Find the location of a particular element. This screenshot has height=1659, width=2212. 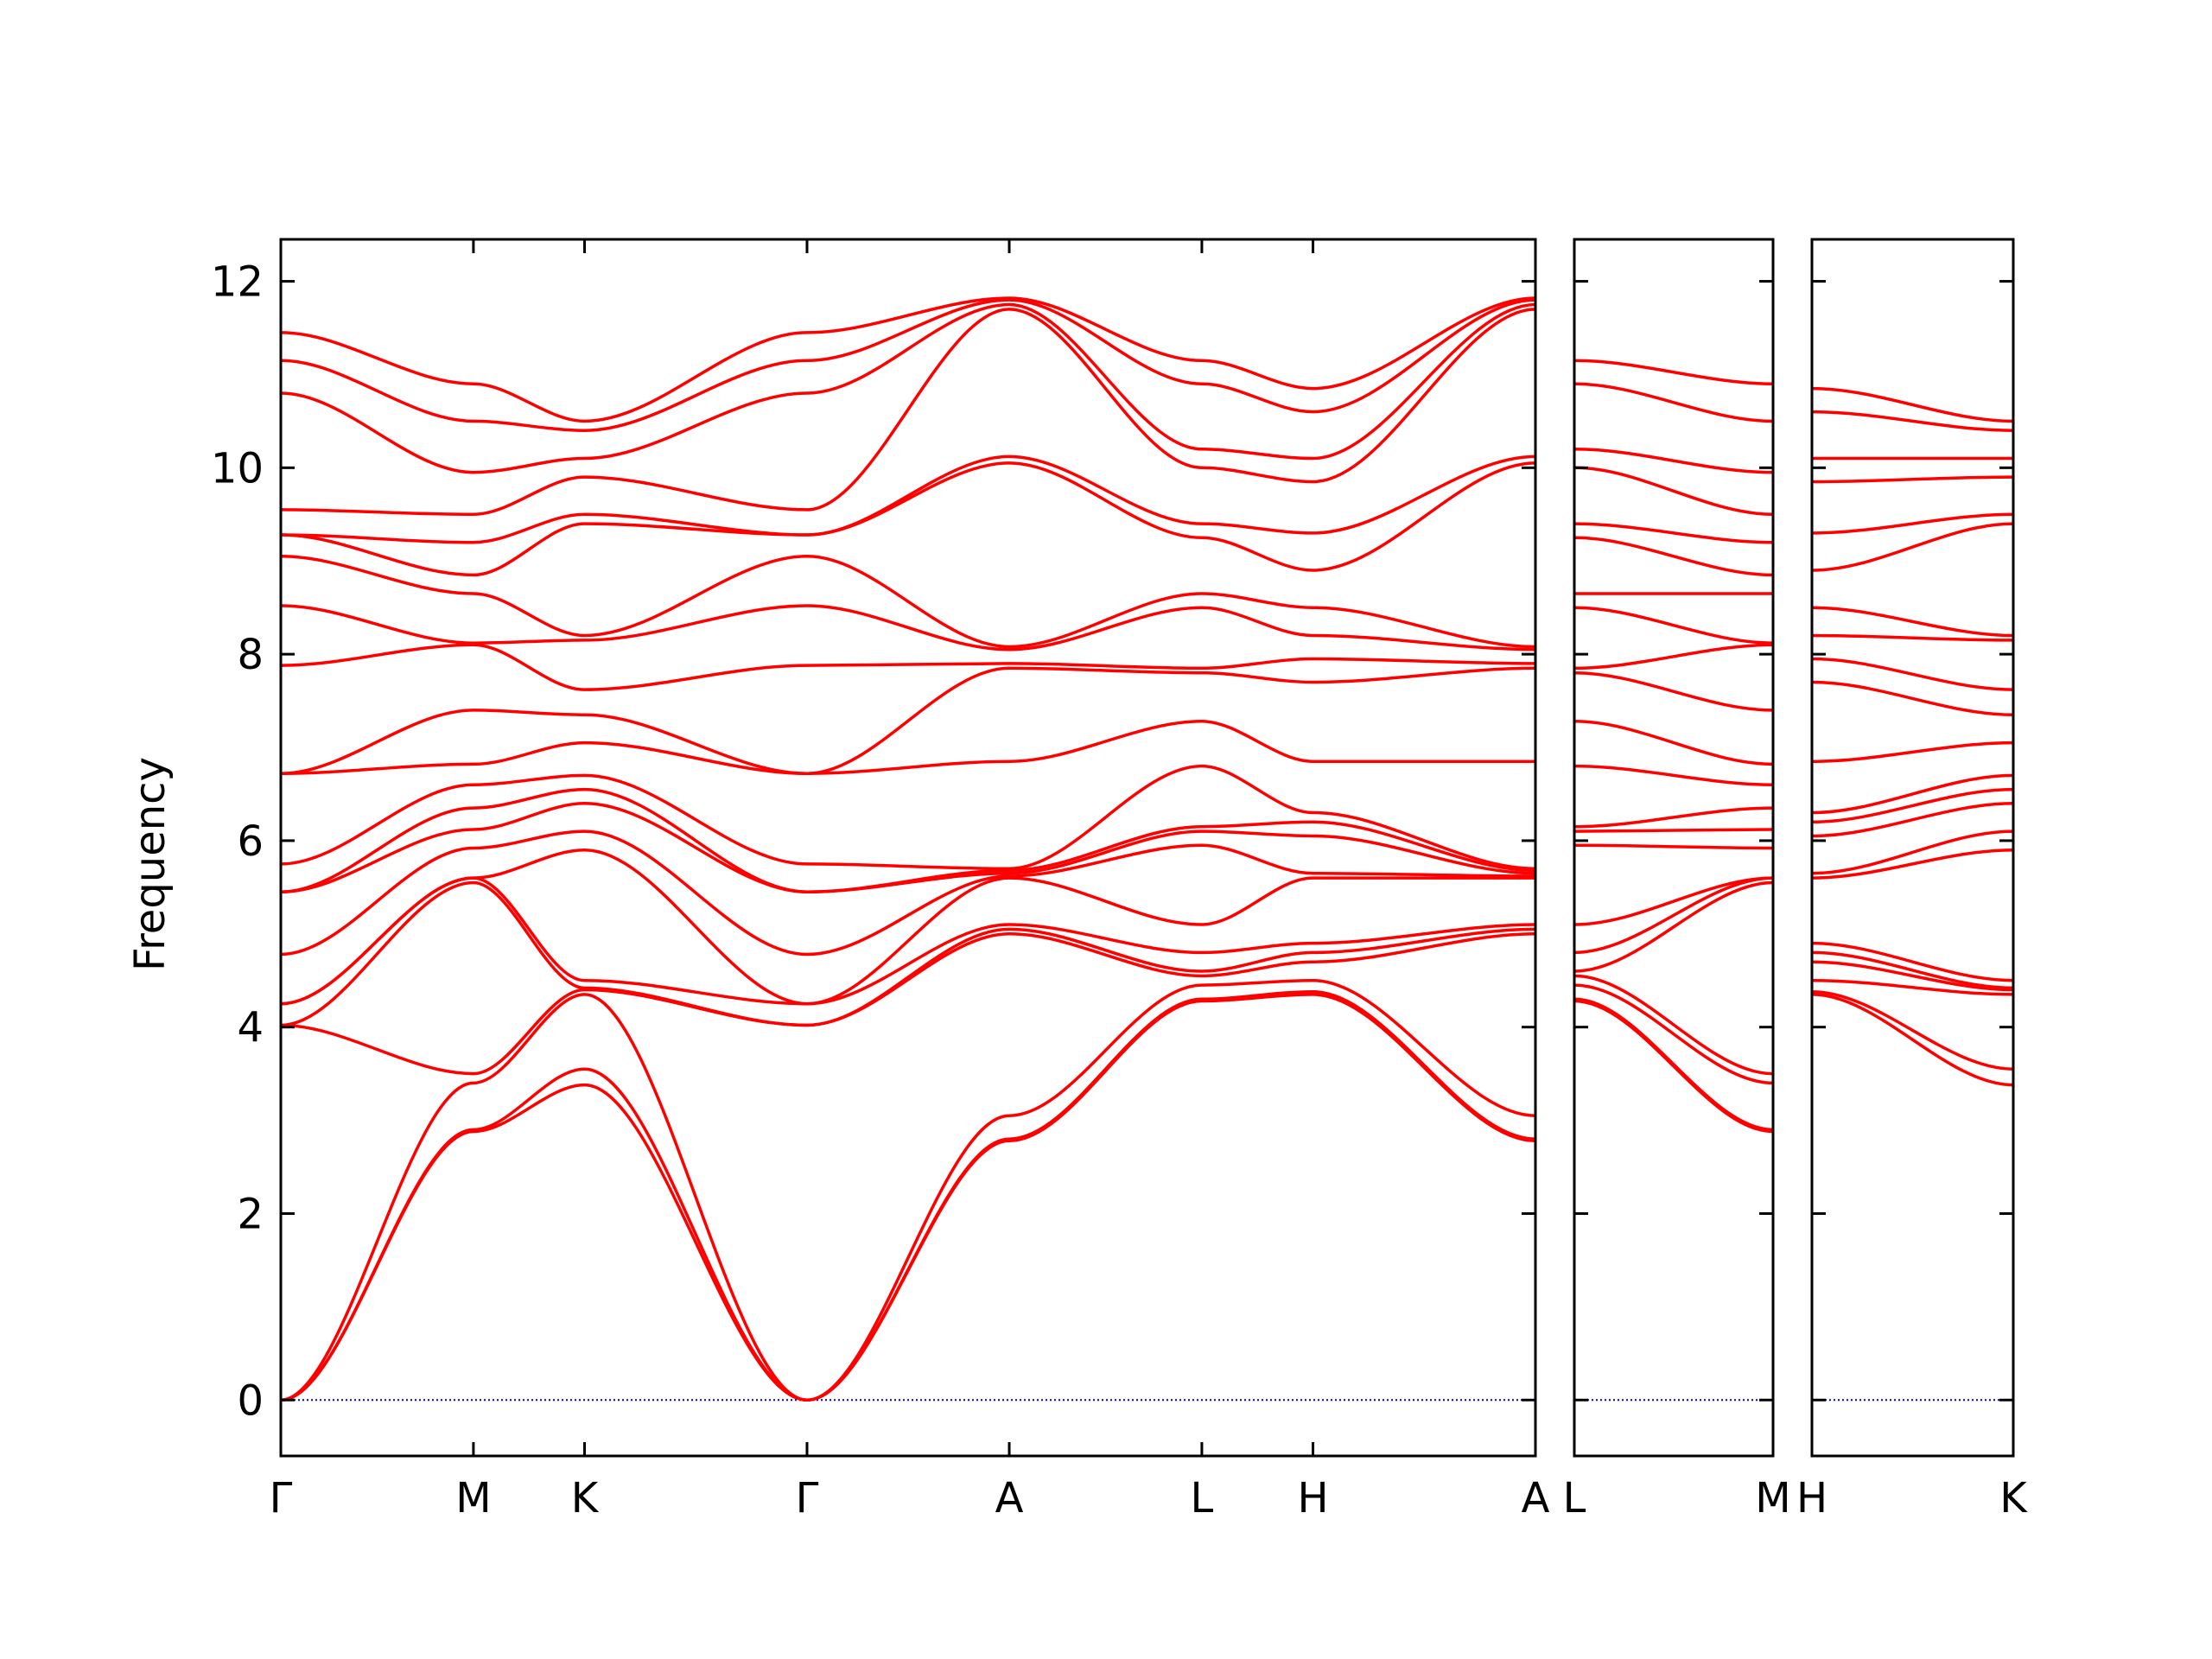

y-tick-label: 12 is located at coordinates (237, 282).